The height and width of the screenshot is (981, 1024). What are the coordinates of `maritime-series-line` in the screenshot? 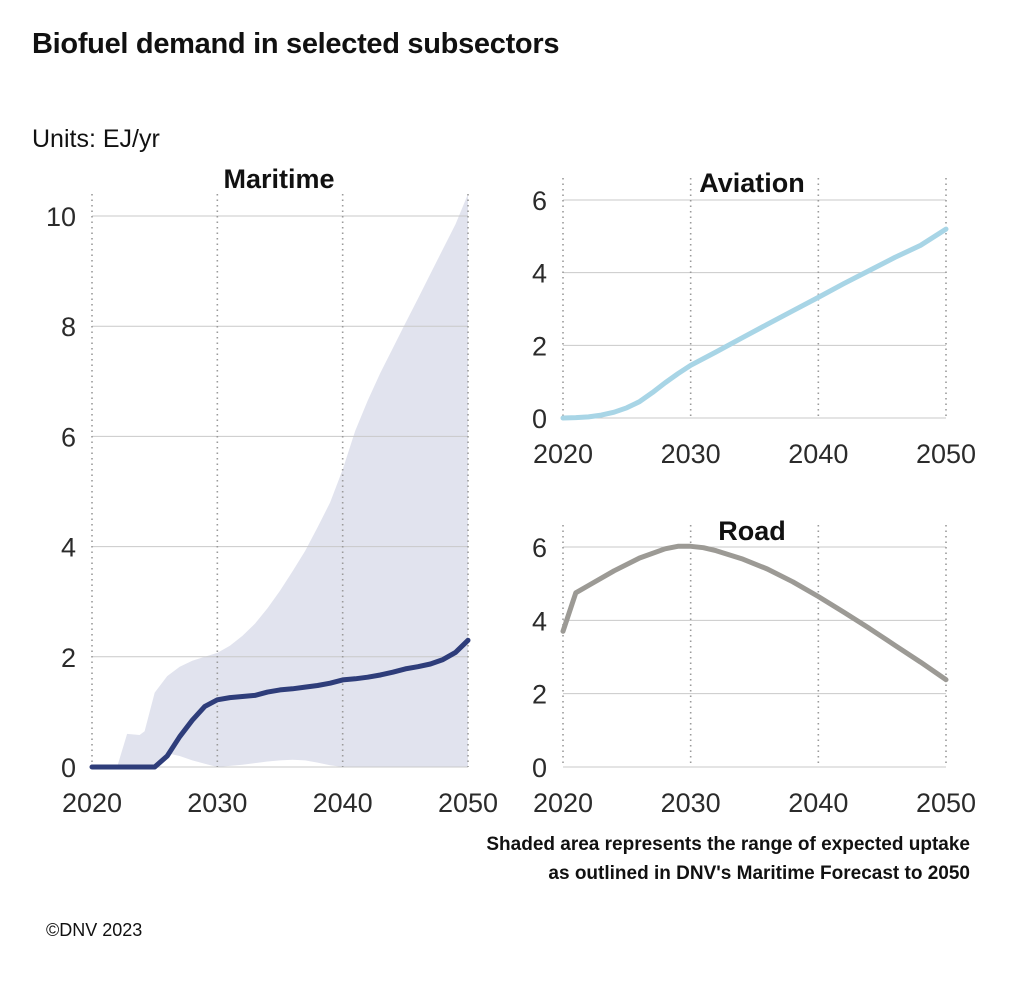 It's located at (280, 703).